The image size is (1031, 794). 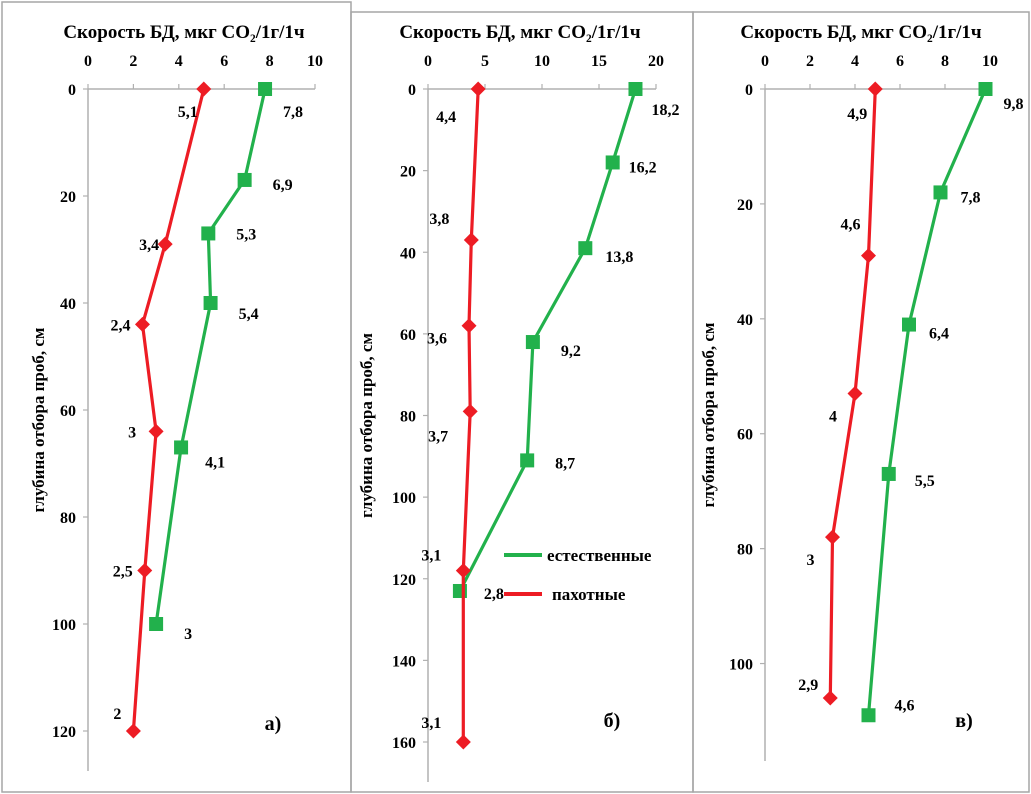 What do you see at coordinates (404, 661) in the screenshot?
I see `y-tick-label: 140` at bounding box center [404, 661].